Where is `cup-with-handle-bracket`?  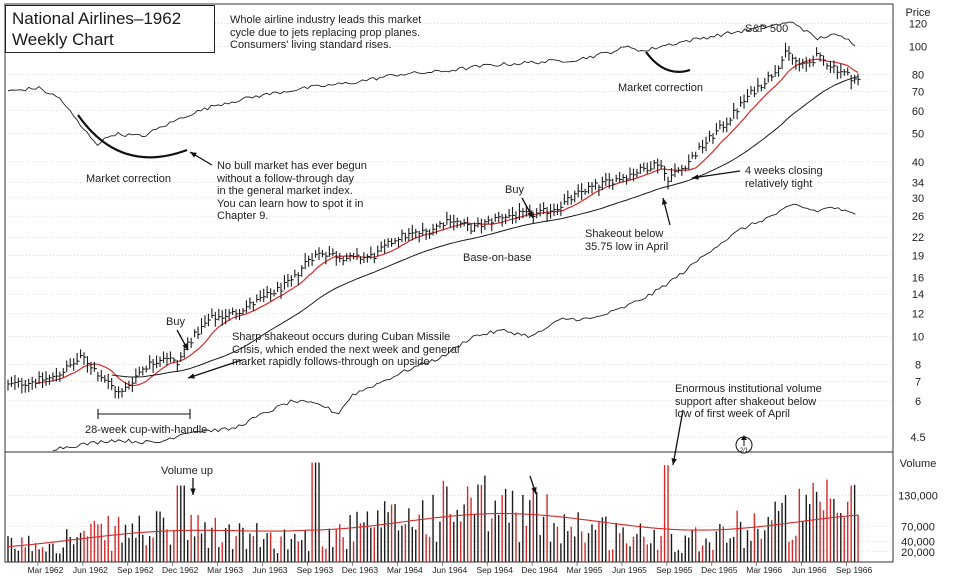
cup-with-handle-bracket is located at coordinates (144, 414).